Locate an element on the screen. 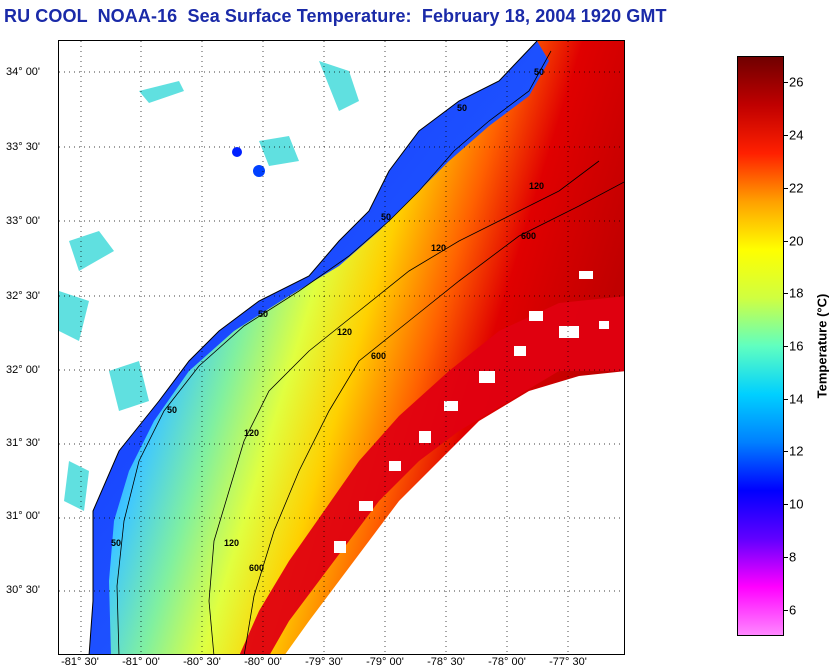 The height and width of the screenshot is (672, 830). lon-label: -78° 00' is located at coordinates (507, 662).